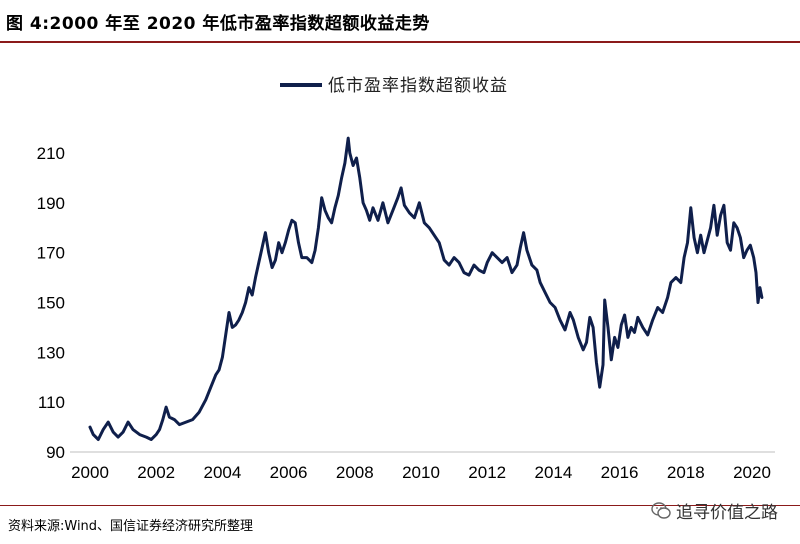 Image resolution: width=800 pixels, height=544 pixels. I want to click on source-note: 资料来源:Wind、国信证券经济研究所整理, so click(131, 526).